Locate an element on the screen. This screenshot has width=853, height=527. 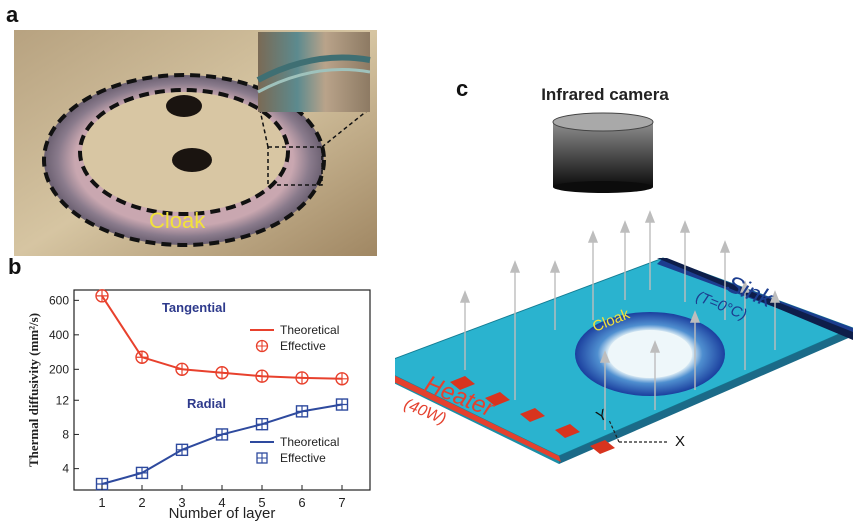
panel-label-b: b is located at coordinates (15, 266).